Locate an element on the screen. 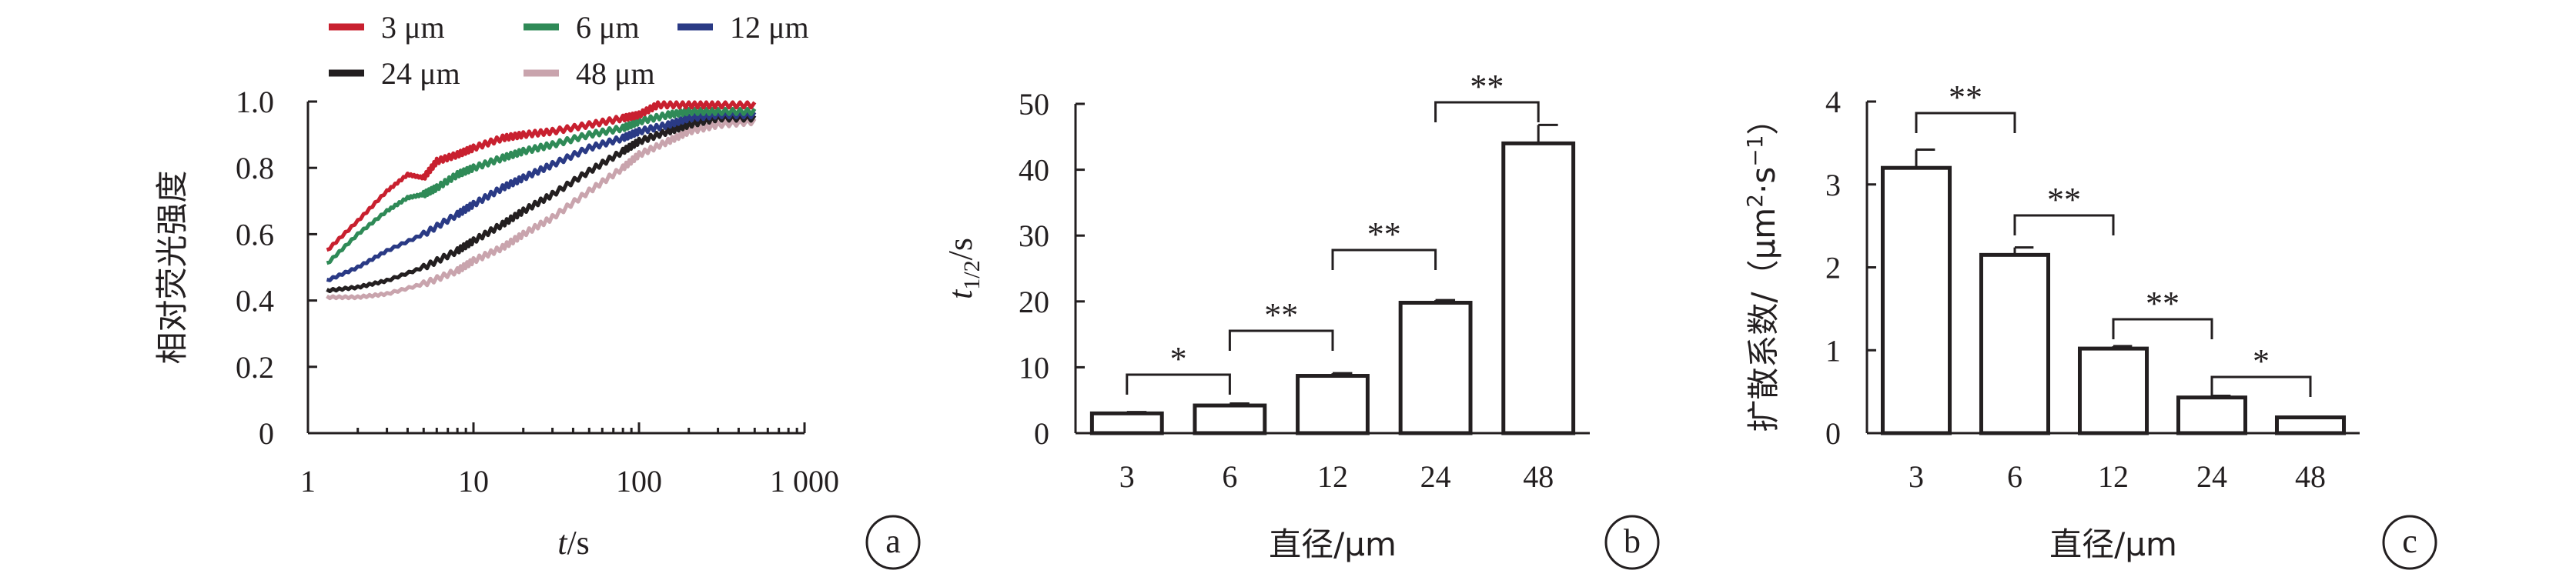 The height and width of the screenshot is (577, 2576). y-tick-label: 1.0 is located at coordinates (255, 102).